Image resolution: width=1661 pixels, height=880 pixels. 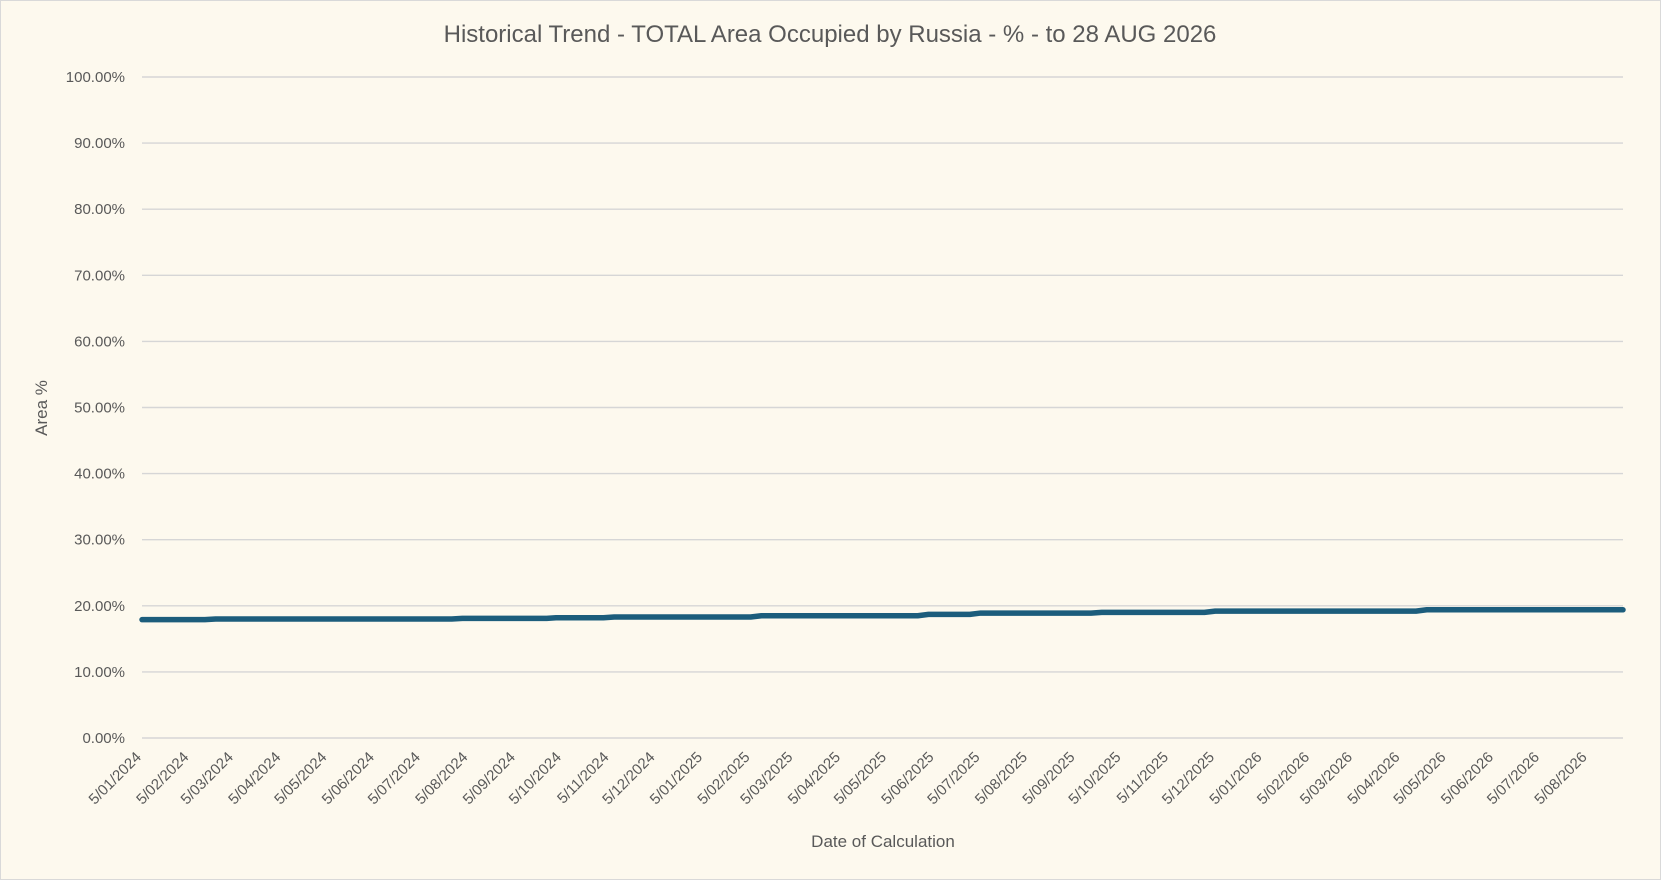 I want to click on x-axis-title: Date of Calculation, so click(x=883, y=841).